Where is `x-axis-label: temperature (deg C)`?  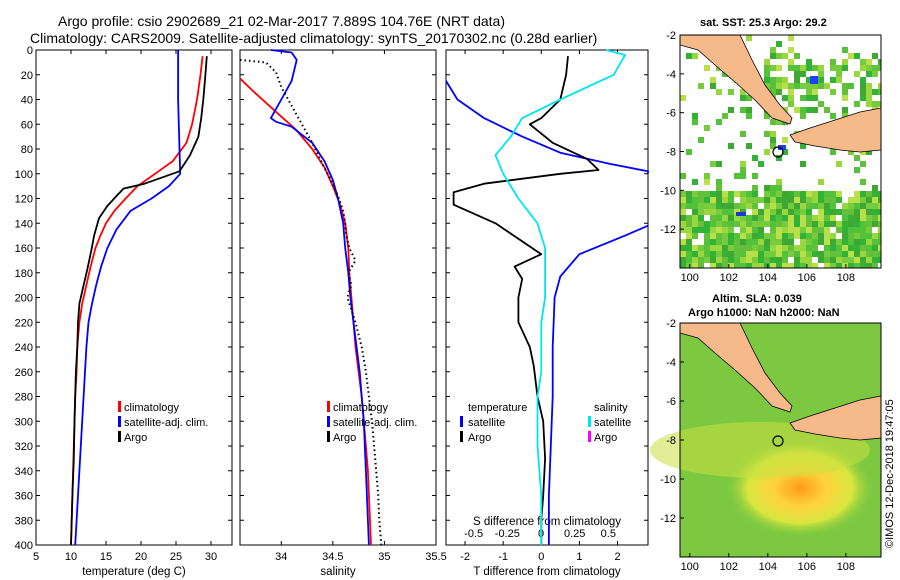
x-axis-label: temperature (deg C) is located at coordinates (134, 572).